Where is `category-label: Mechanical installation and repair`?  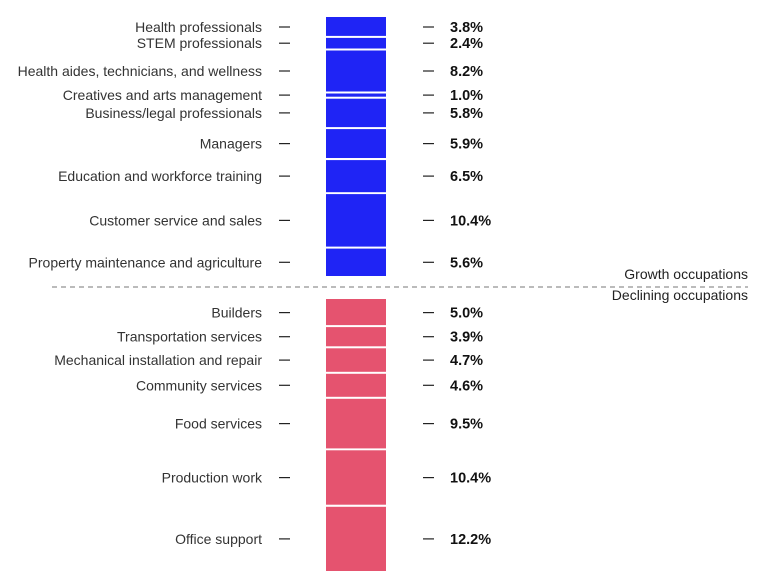
category-label: Mechanical installation and repair is located at coordinates (158, 360).